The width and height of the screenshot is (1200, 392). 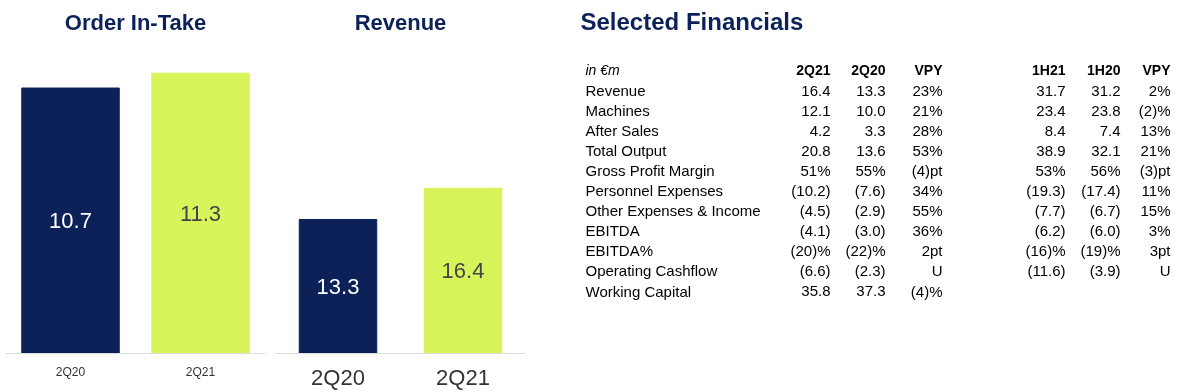 I want to click on text: (4.5), so click(x=815, y=211).